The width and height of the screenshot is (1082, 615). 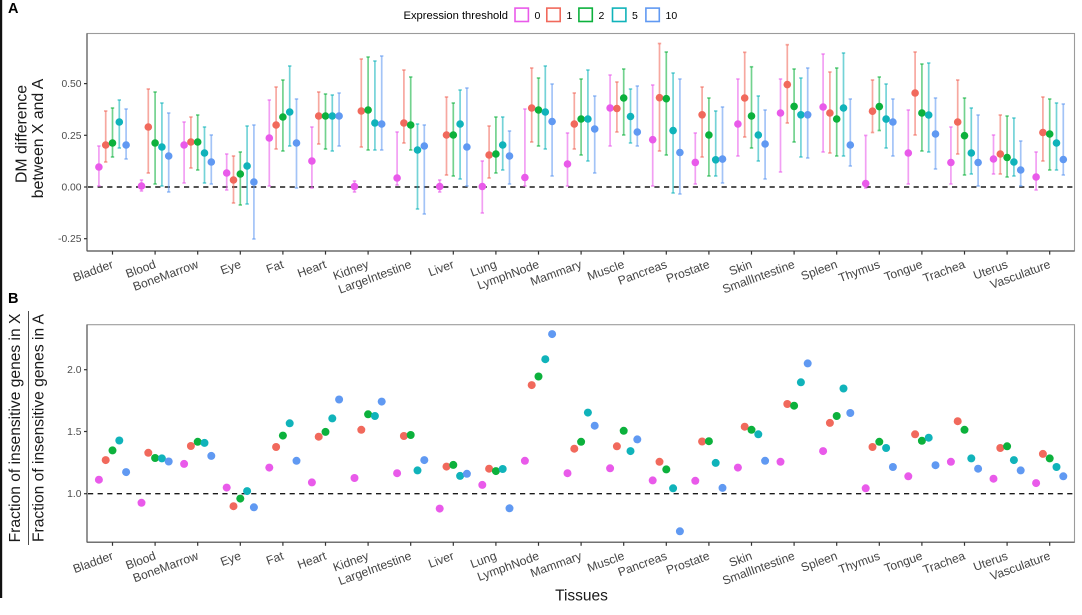 I want to click on svg-text:Fraction of insensitive genes: Fraction of insensitive genes in X, so click(x=15, y=427).